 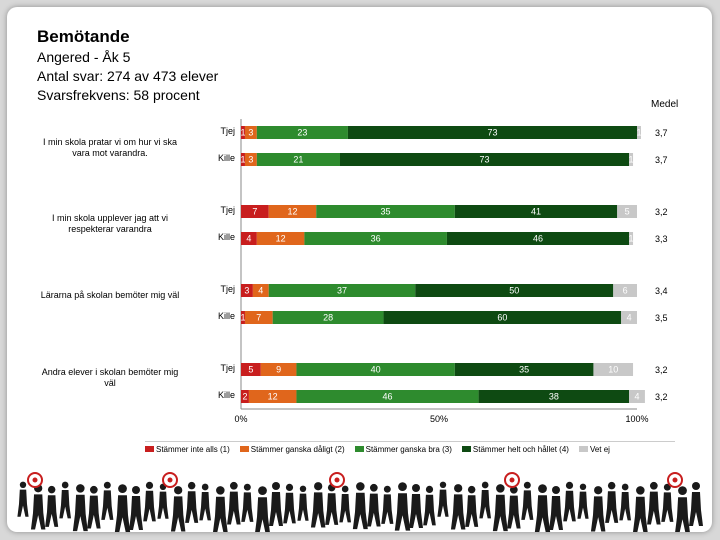 What do you see at coordinates (292, 211) in the screenshot?
I see `bar-q2-tjej-seg2` at bounding box center [292, 211].